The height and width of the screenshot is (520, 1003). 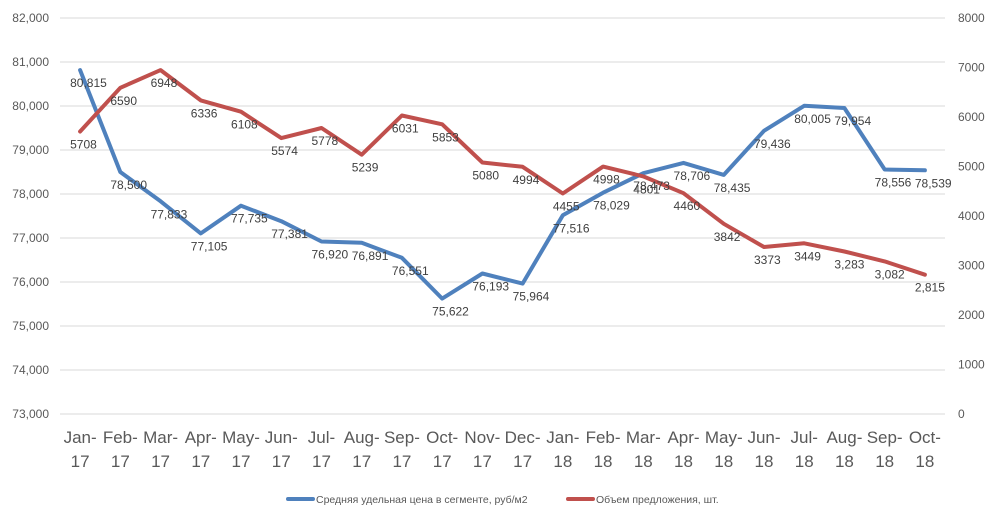 What do you see at coordinates (763, 449) in the screenshot?
I see `x-tick-label: Jun-18` at bounding box center [763, 449].